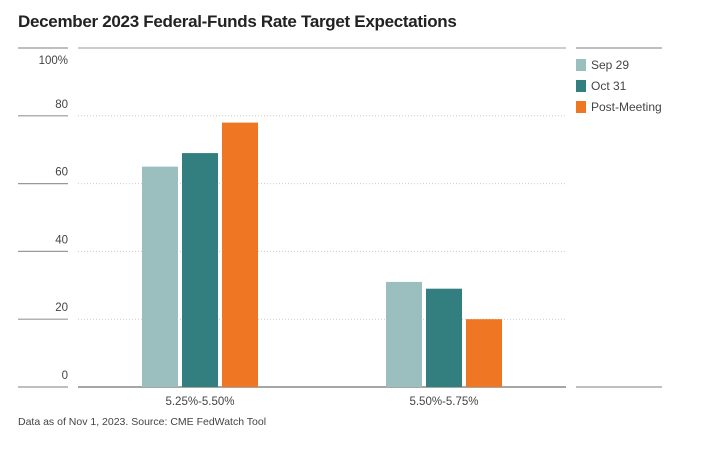  Describe the element at coordinates (65, 376) in the screenshot. I see `y-tick-label: 0` at that location.